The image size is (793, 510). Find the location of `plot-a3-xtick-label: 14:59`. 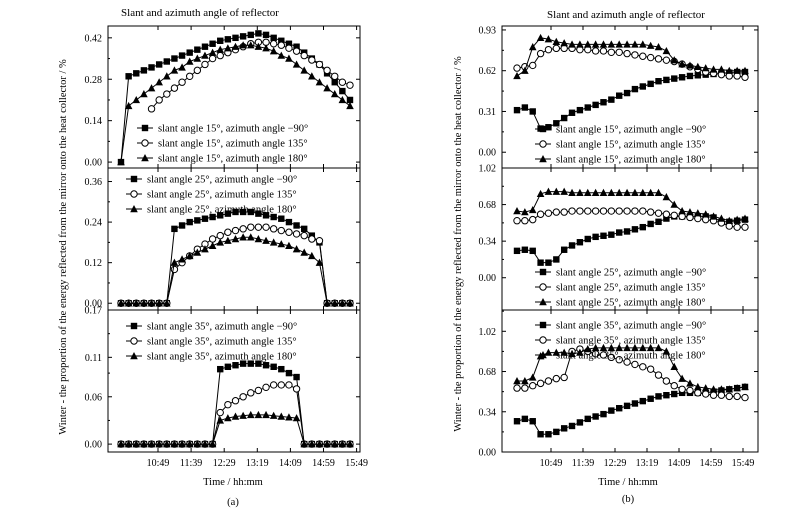

plot-a3-xtick-label: 14:59 is located at coordinates (323, 463).